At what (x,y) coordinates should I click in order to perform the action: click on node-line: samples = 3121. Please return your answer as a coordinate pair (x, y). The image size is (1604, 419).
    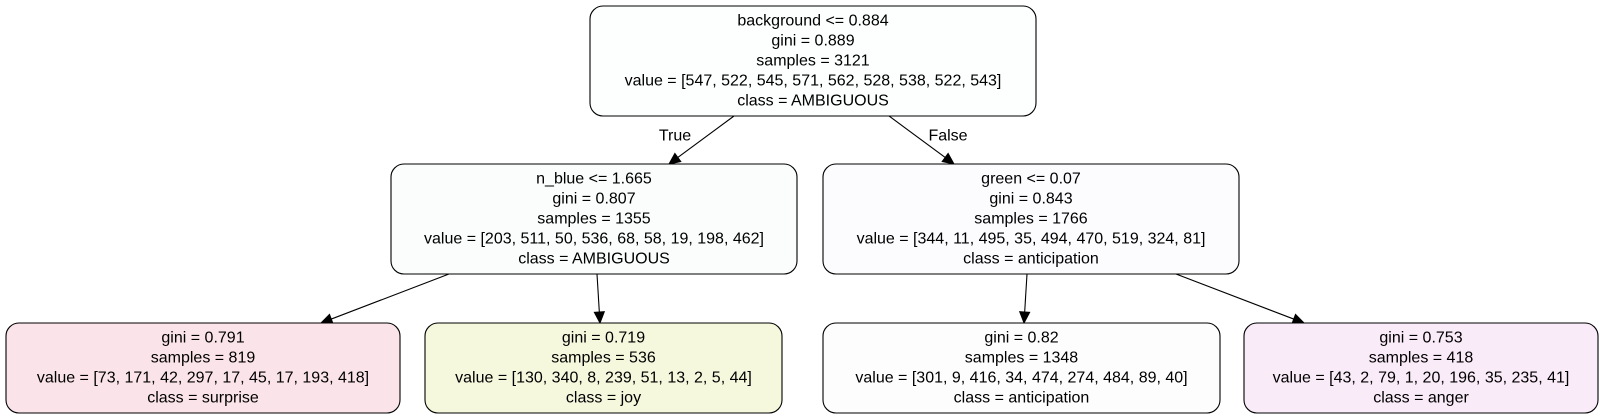
    Looking at the image, I should click on (813, 61).